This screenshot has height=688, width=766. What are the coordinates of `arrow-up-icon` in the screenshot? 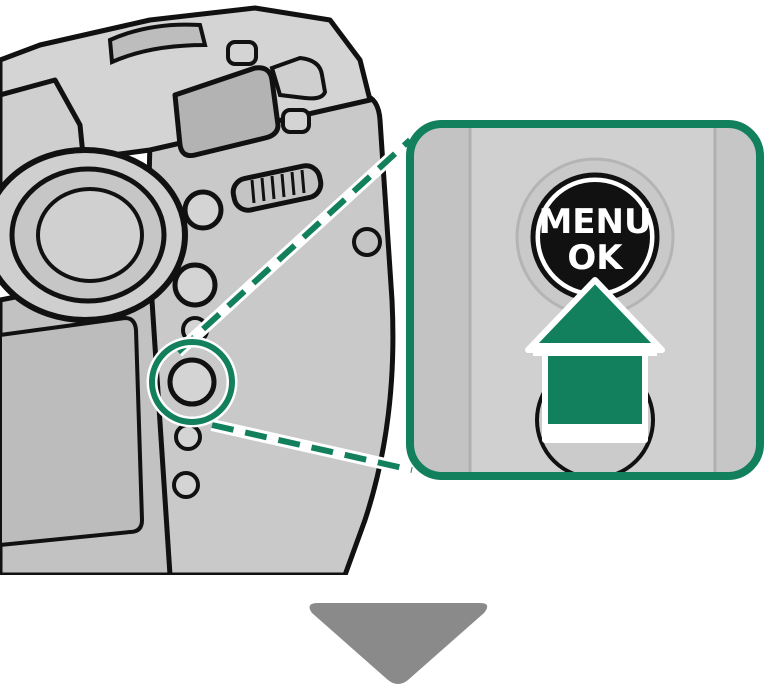 It's located at (595, 360).